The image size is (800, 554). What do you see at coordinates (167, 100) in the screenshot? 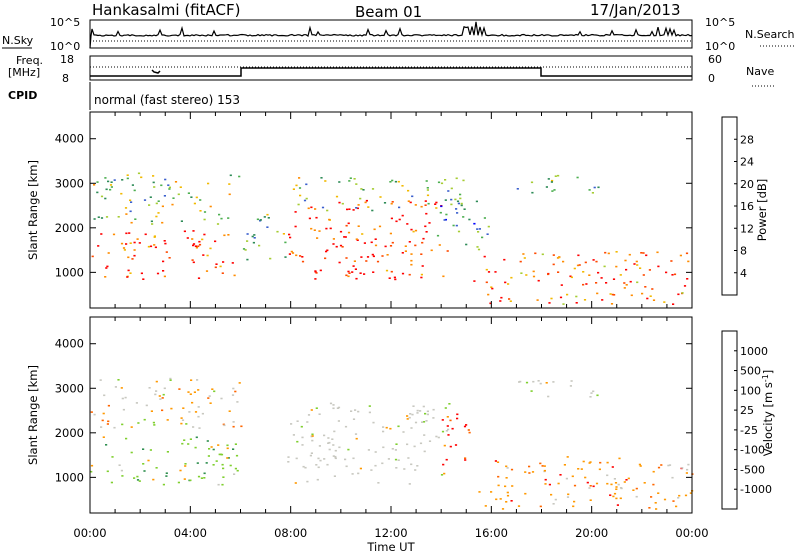
I see `cpid-mode: normal (fast stereo) 153` at bounding box center [167, 100].